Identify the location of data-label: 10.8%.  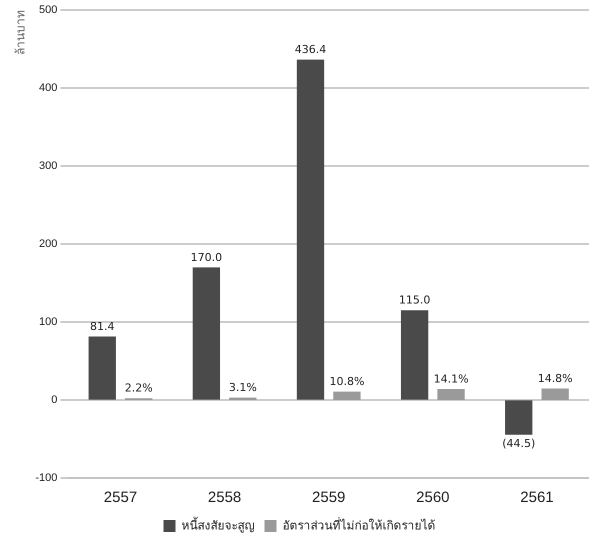
(346, 381).